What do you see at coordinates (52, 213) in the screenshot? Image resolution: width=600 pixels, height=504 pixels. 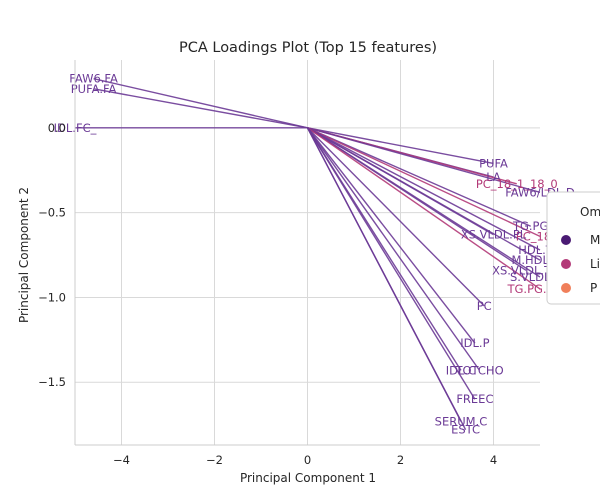 I see `y-tick-label: −0.5` at bounding box center [52, 213].